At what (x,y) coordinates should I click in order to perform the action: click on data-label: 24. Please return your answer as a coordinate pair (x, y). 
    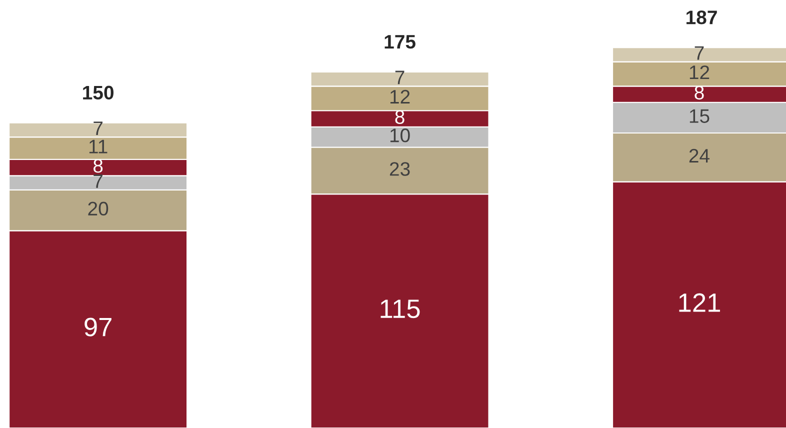
    Looking at the image, I should click on (699, 155).